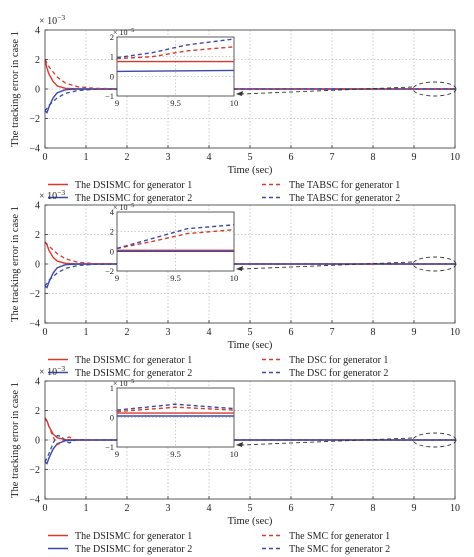 The height and width of the screenshot is (557, 474). I want to click on panel2-xtick-label: 2, so click(127, 332).